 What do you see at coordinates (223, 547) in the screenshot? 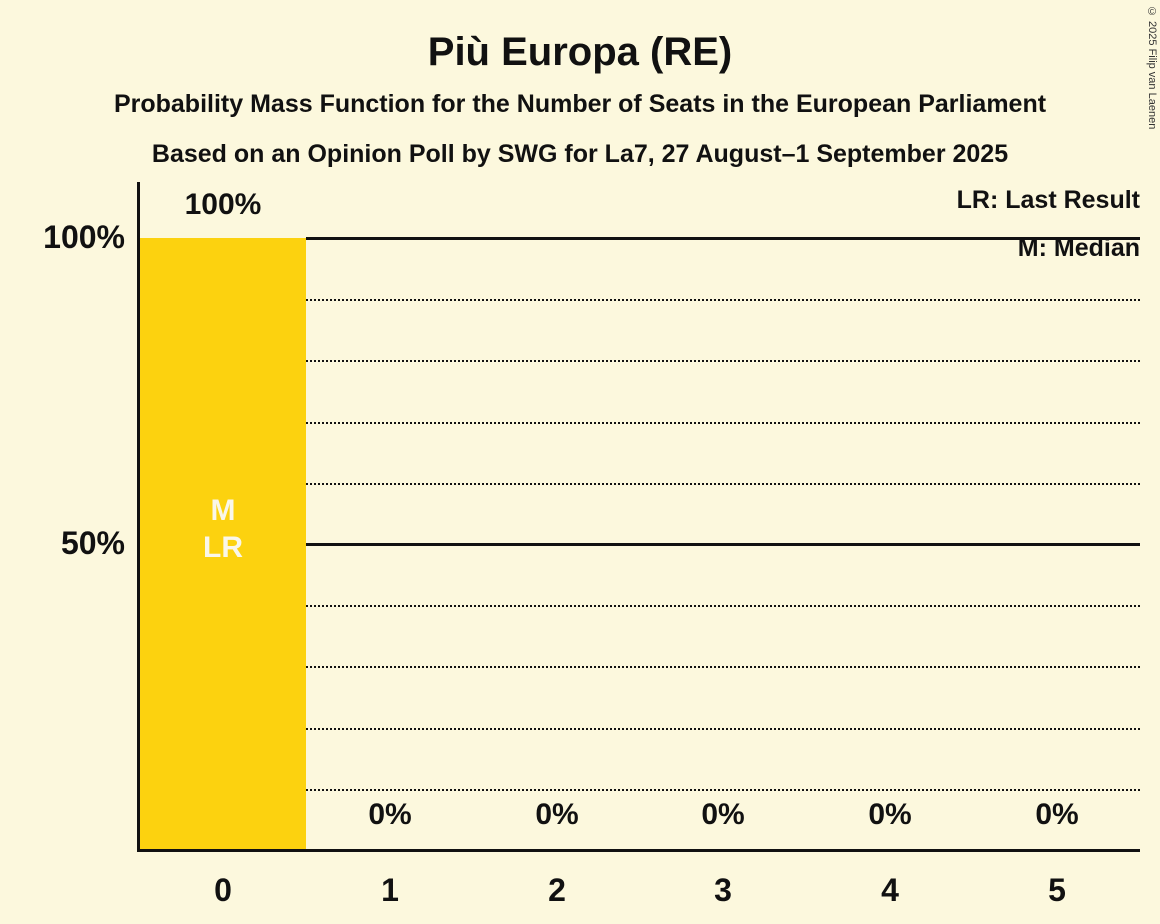
I see `last-result-marker: LR` at bounding box center [223, 547].